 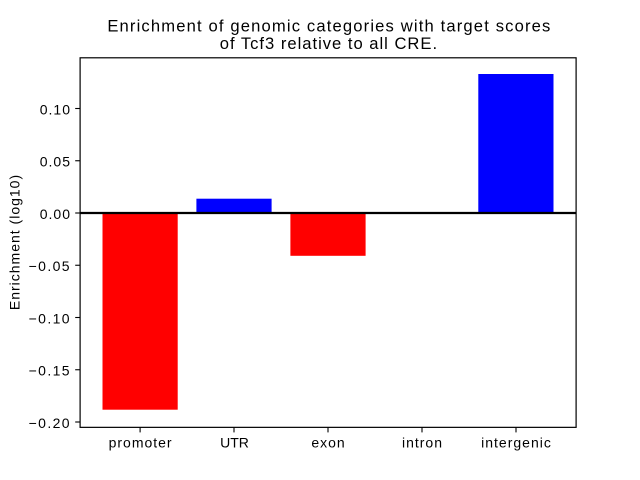 I want to click on svg-text: promoter, so click(x=141, y=443).